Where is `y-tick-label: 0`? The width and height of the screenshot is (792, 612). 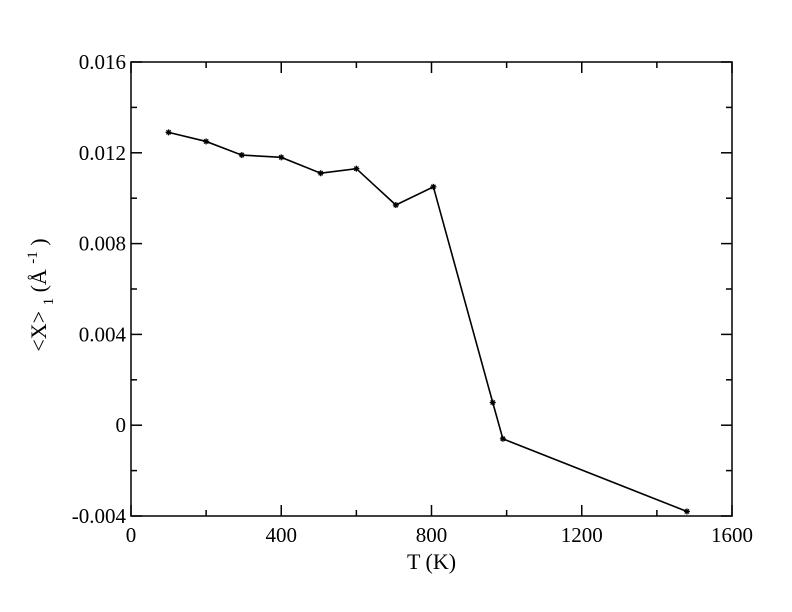
y-tick-label: 0 is located at coordinates (121, 425).